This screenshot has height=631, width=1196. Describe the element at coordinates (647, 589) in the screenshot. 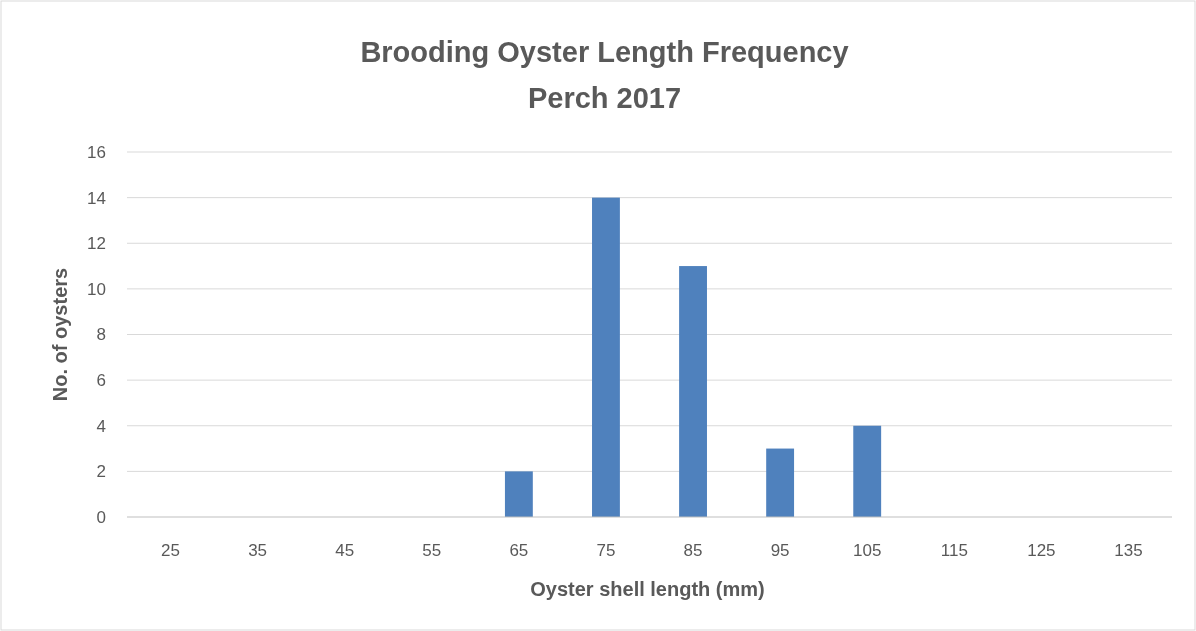

I see `x-axis-title: Oyster shell length (mm)` at that location.